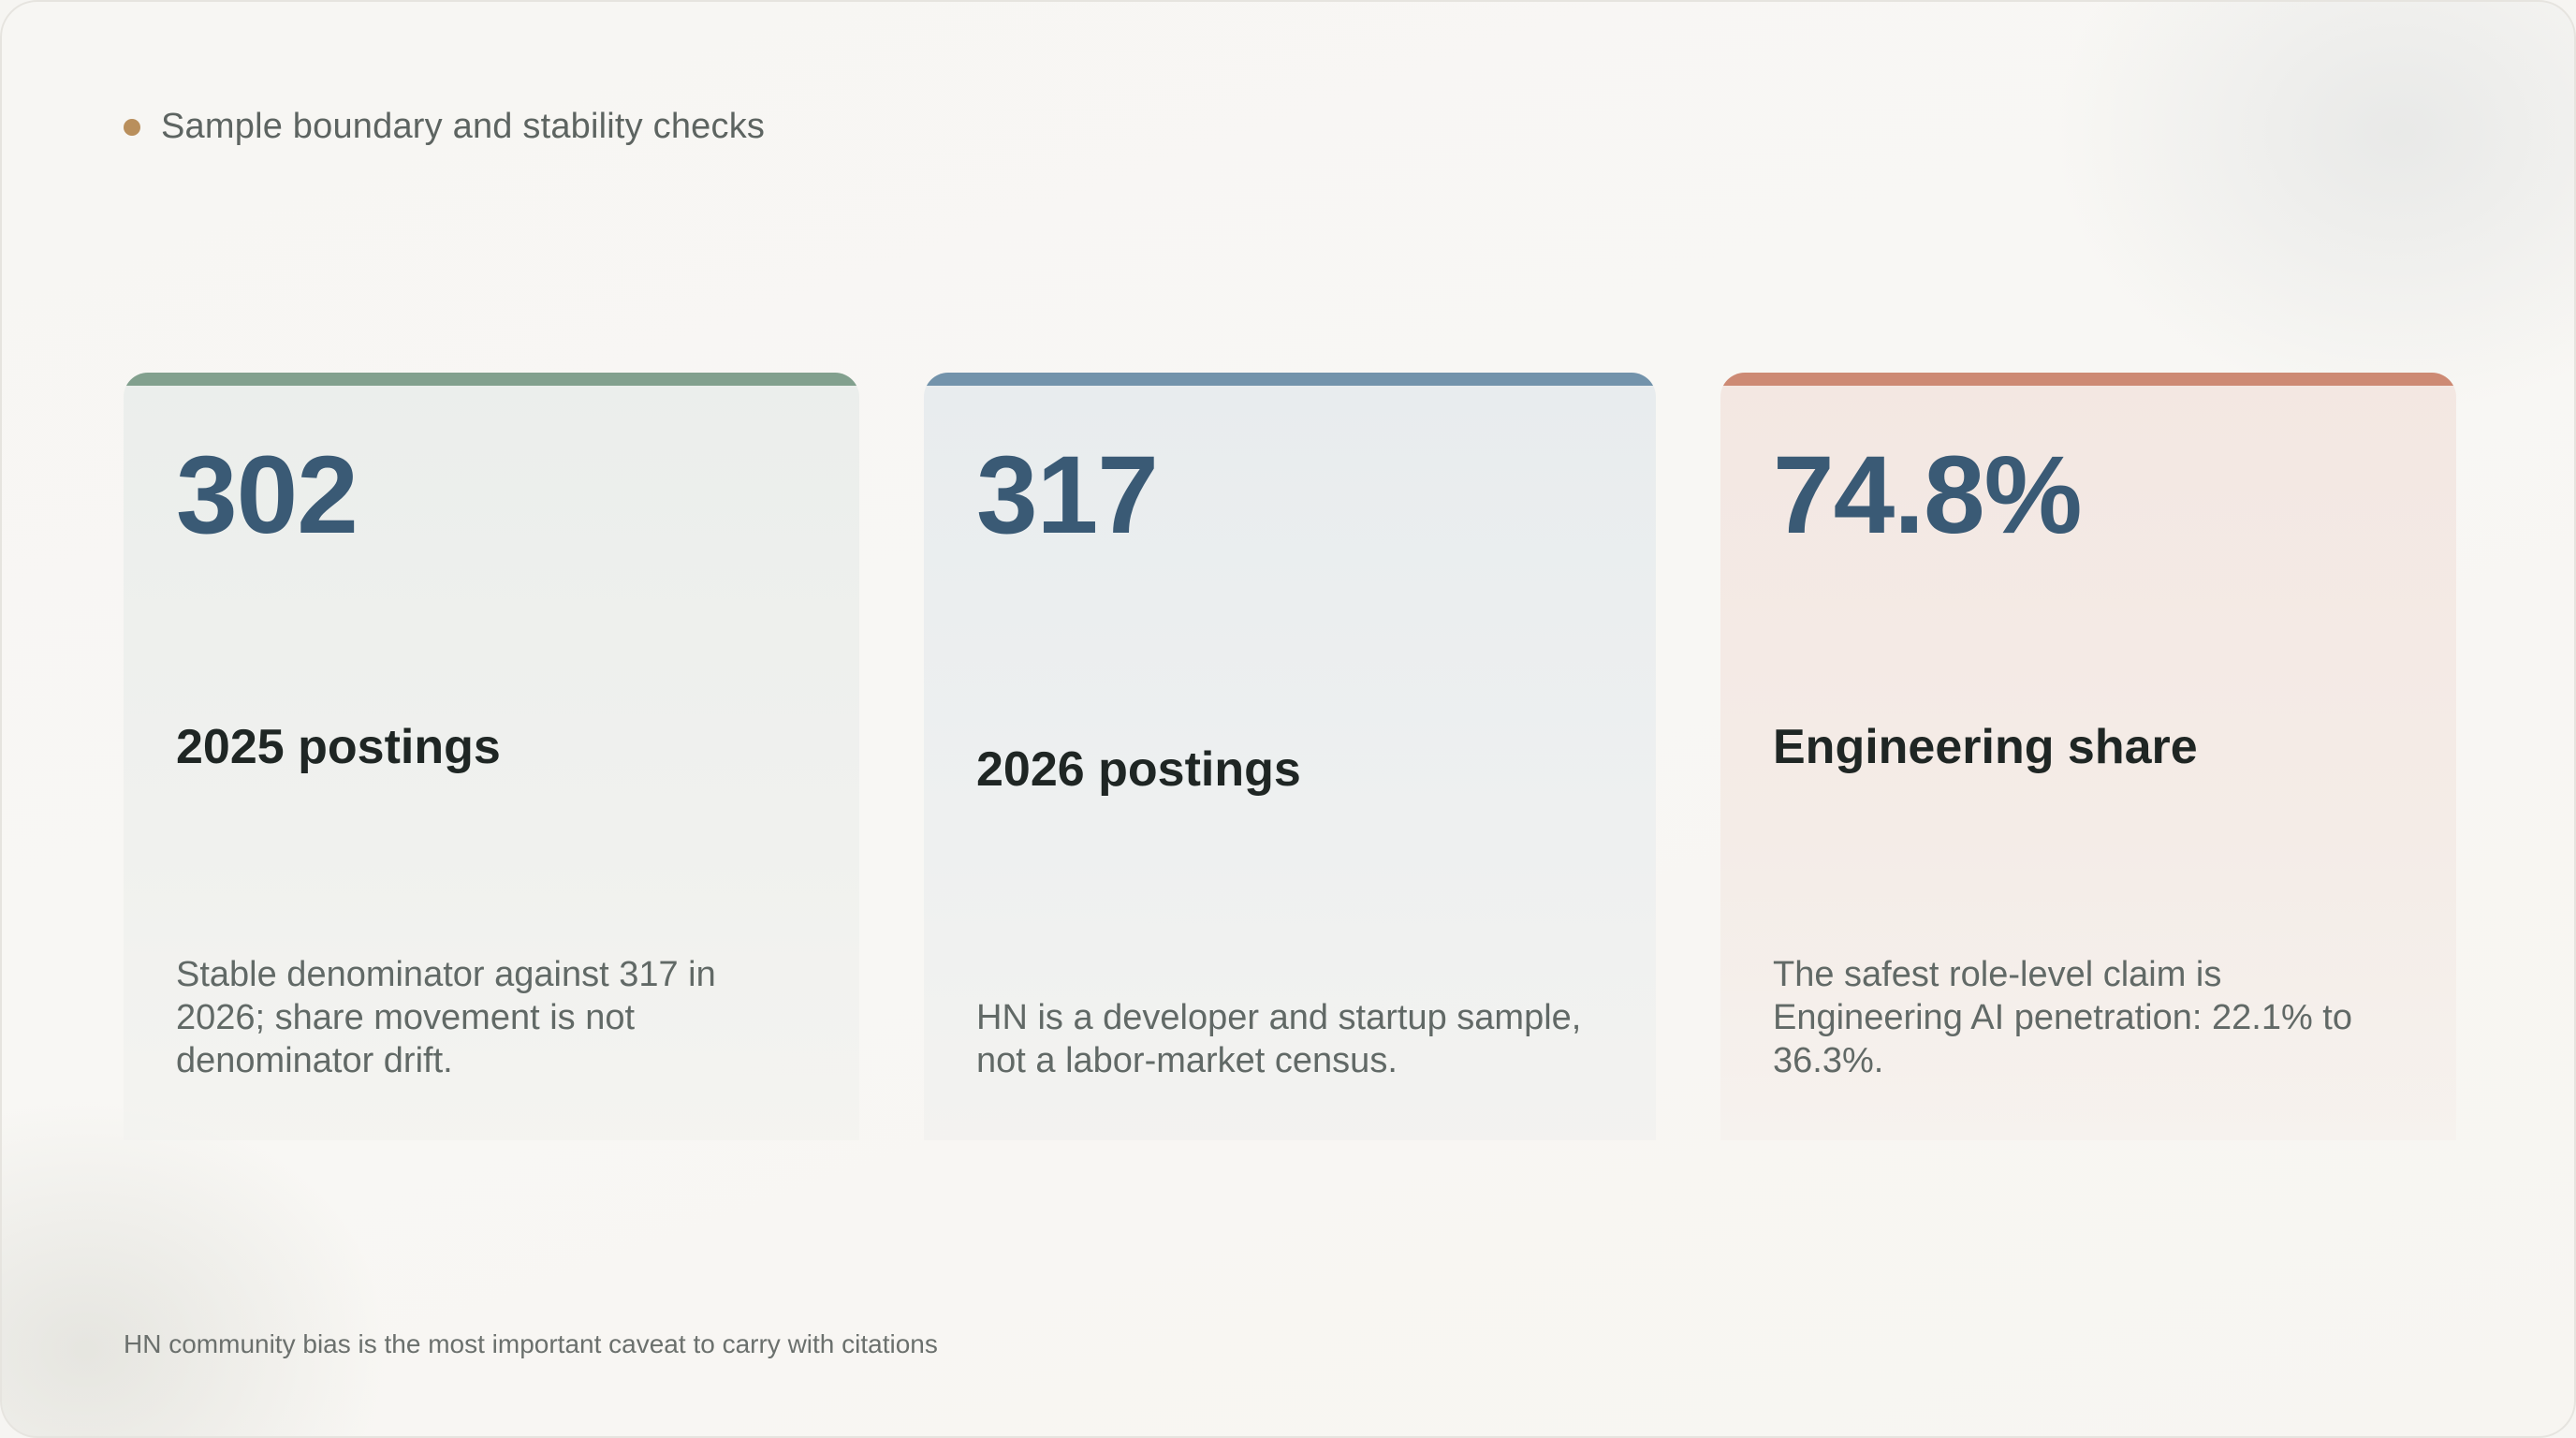 Image resolution: width=2576 pixels, height=1438 pixels. Describe the element at coordinates (463, 126) in the screenshot. I see `slide-title: Sample boundary and stability checks` at that location.